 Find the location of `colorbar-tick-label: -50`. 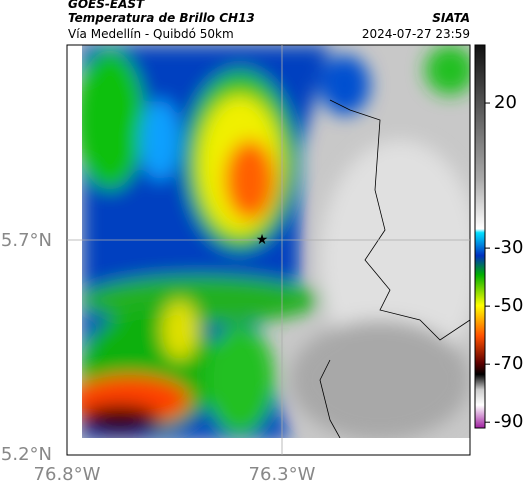

colorbar-tick-label: -50 is located at coordinates (508, 305).